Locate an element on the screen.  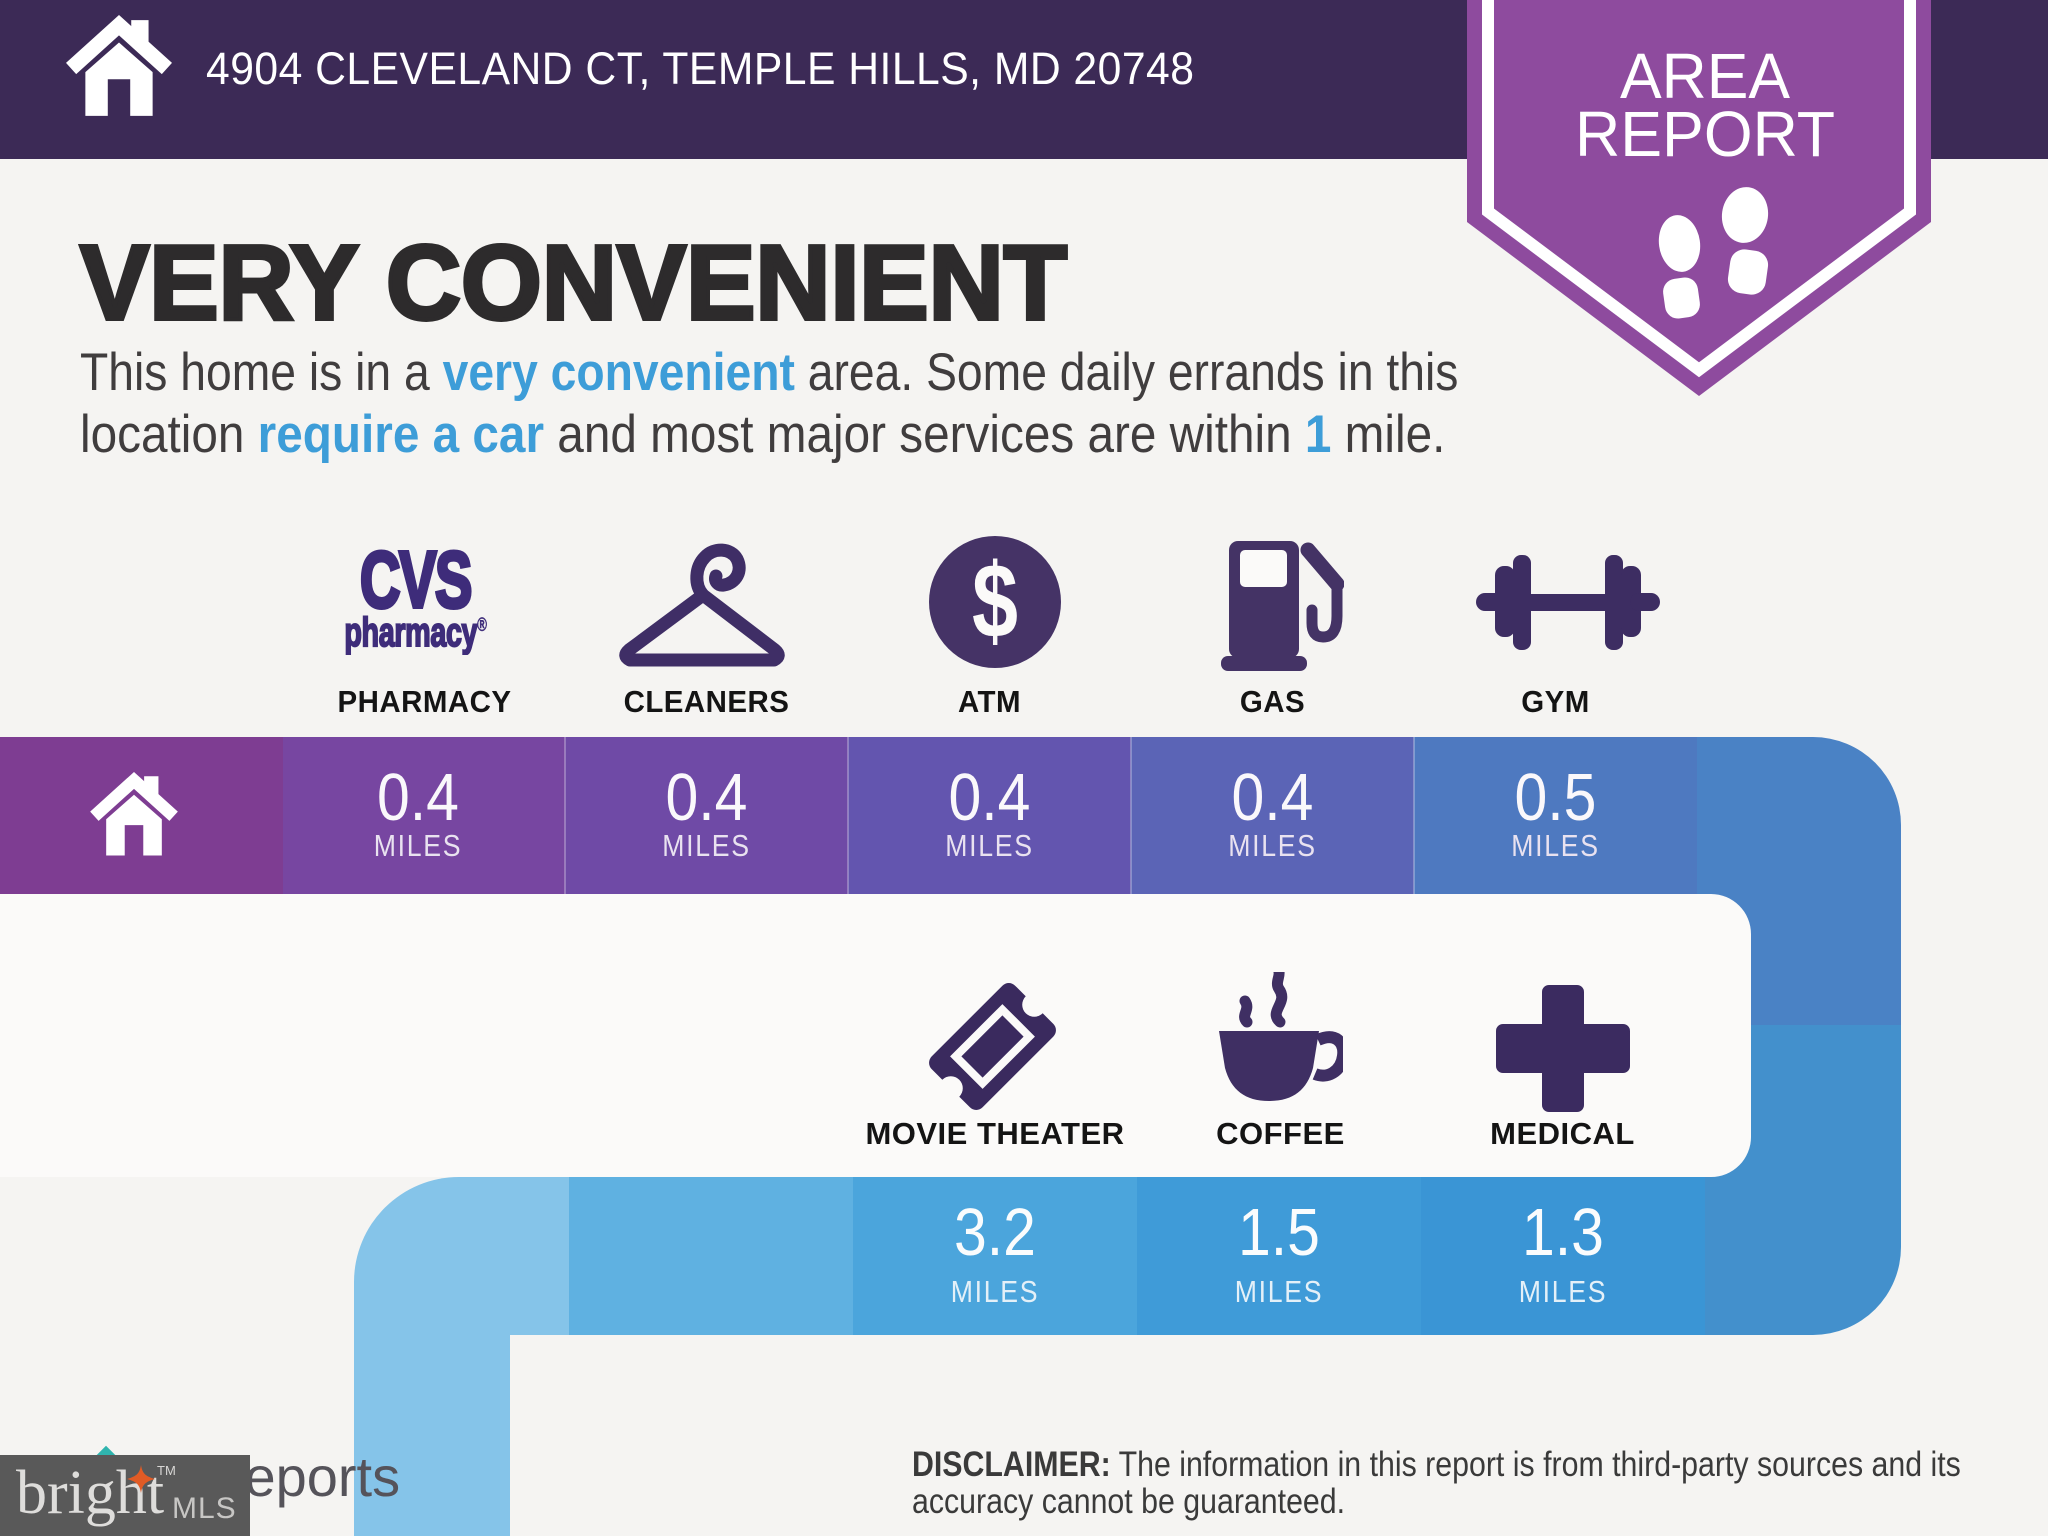
svg-text: REPORT is located at coordinates (1705, 134).